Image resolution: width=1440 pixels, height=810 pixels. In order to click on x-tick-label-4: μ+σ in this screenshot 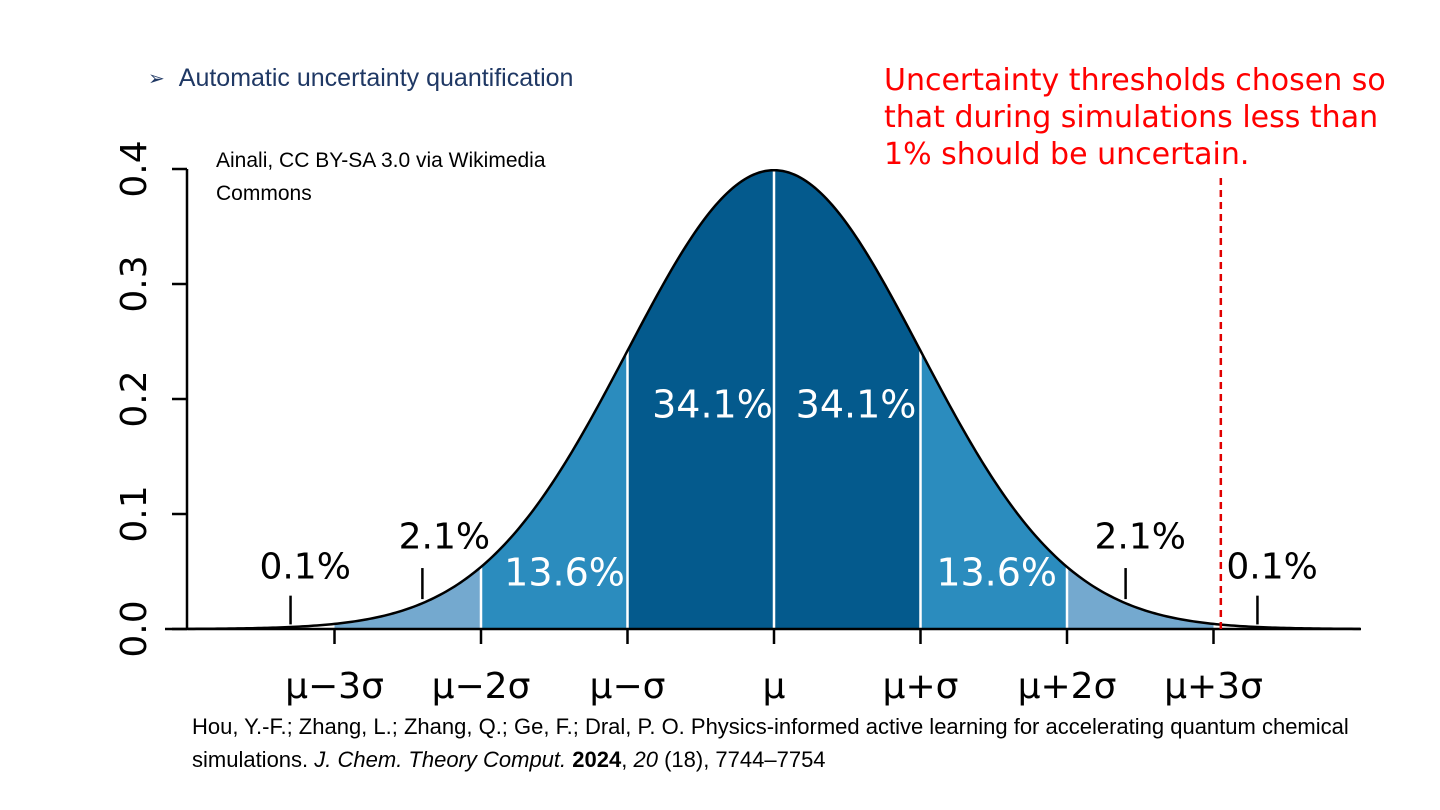, I will do `click(921, 686)`.